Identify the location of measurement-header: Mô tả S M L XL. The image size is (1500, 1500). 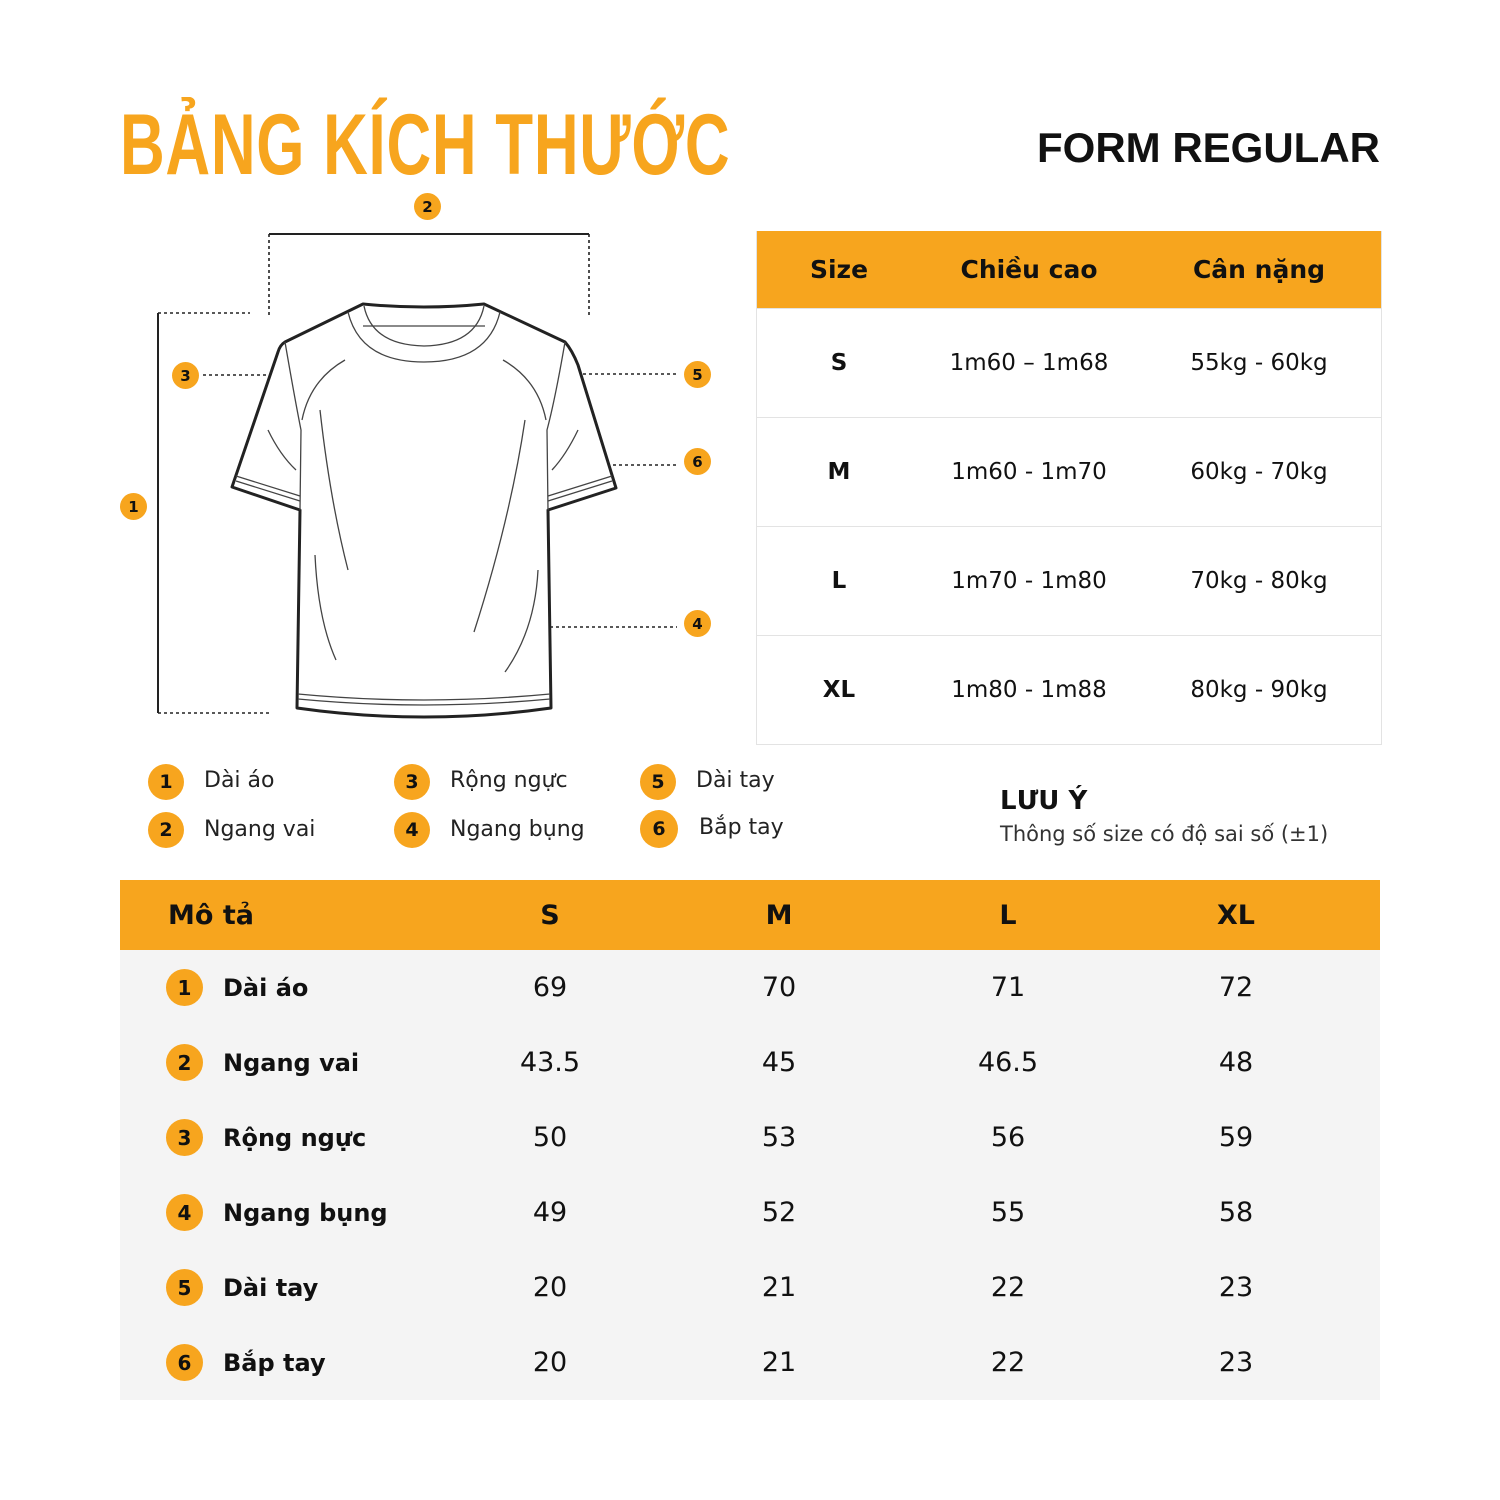
(750, 915).